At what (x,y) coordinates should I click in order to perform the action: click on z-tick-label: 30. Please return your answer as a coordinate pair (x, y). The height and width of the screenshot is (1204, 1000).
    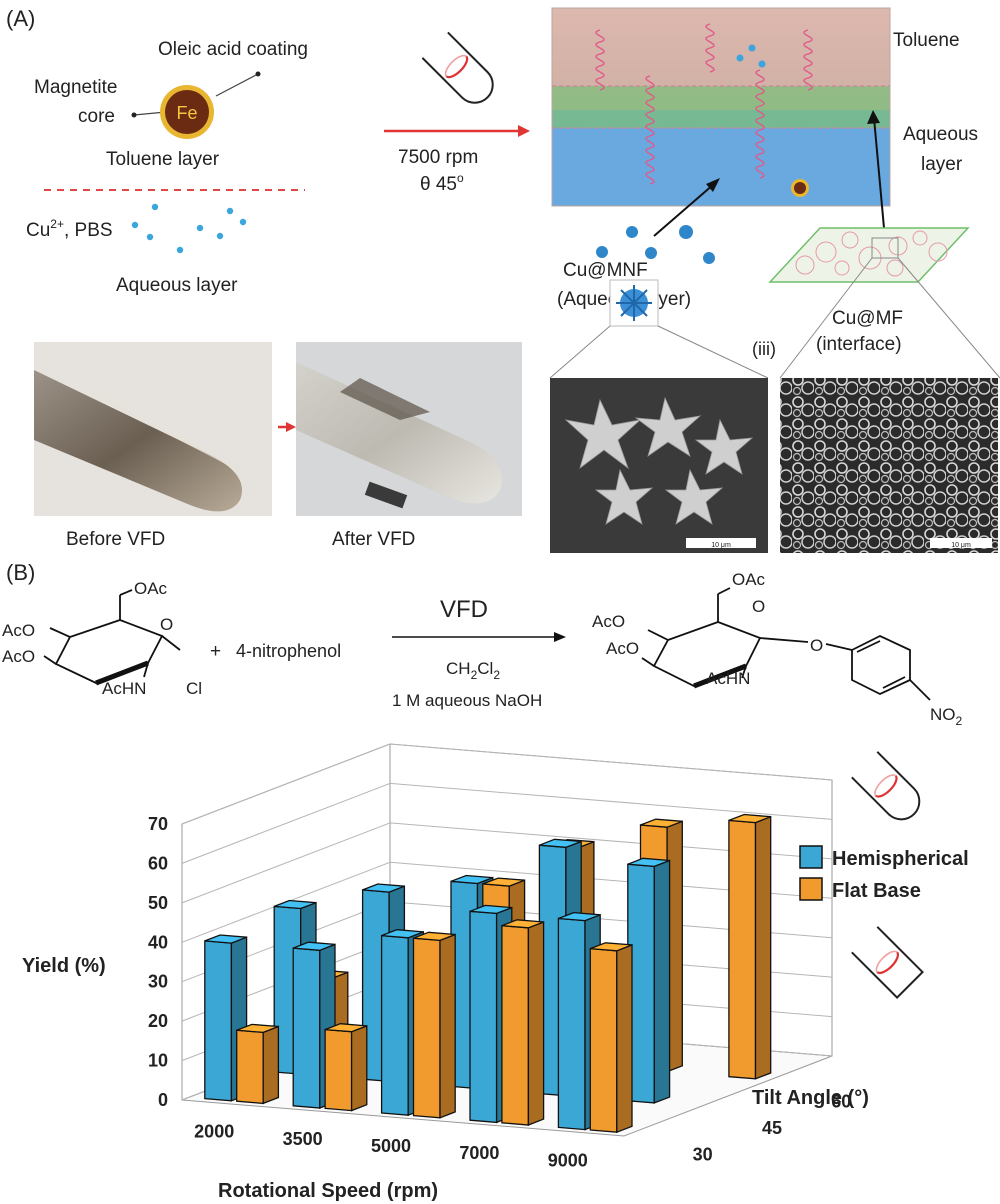
    Looking at the image, I should click on (703, 1155).